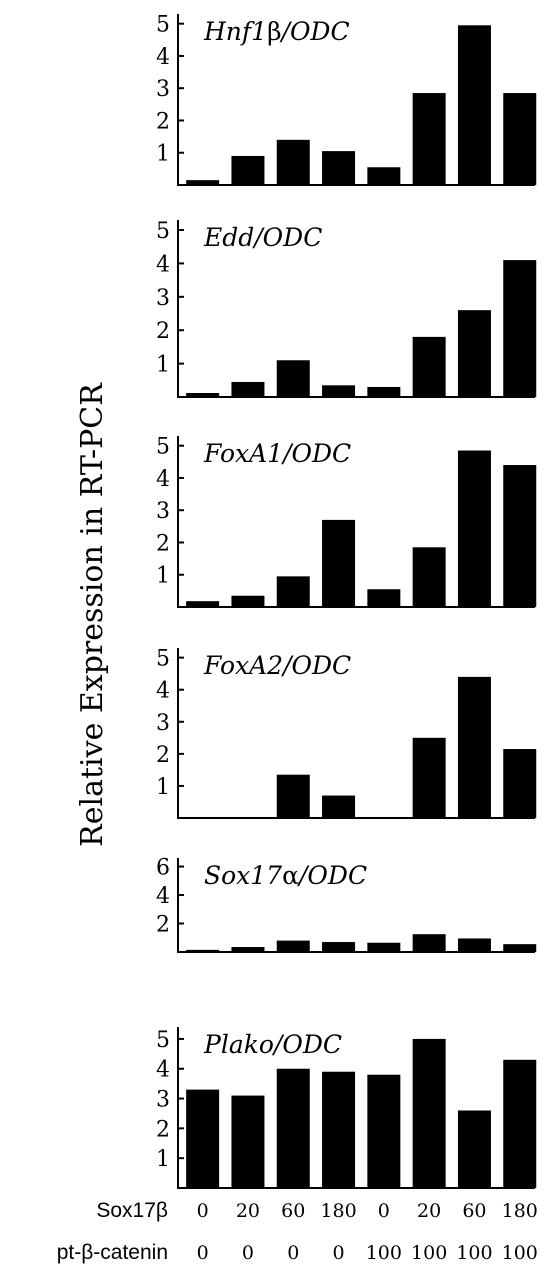  What do you see at coordinates (285, 875) in the screenshot?
I see `panel-title: Sox17α/ODC` at bounding box center [285, 875].